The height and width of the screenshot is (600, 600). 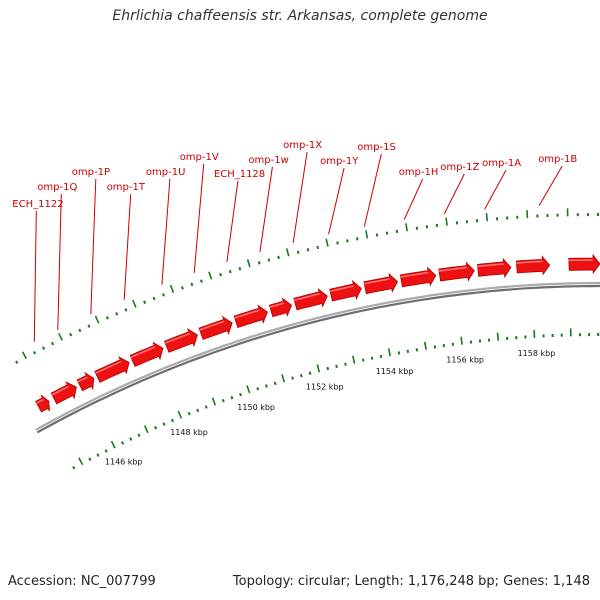 I want to click on gene-label: ECH_1122, so click(x=37, y=204).